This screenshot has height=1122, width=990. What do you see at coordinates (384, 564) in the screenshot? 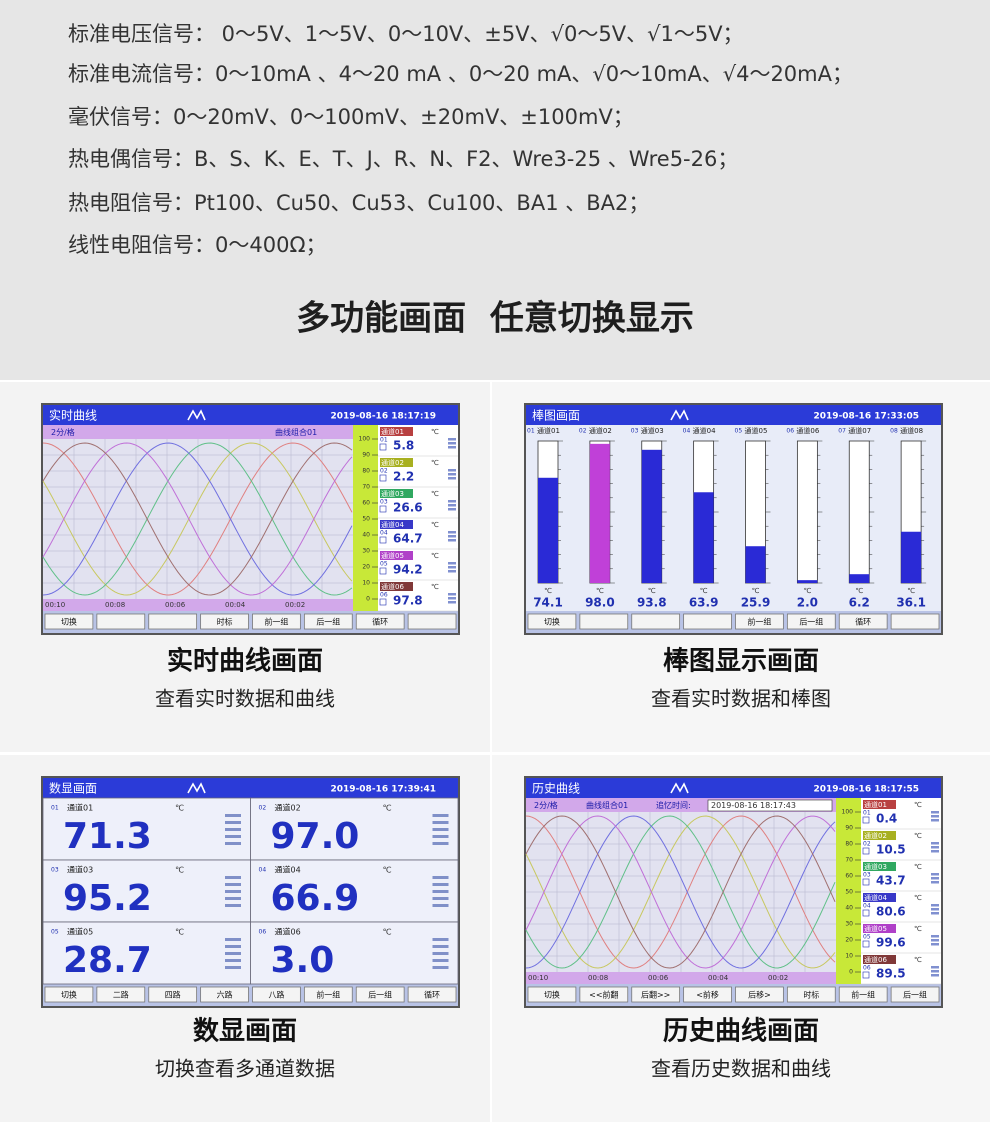
I see `channel-id: 05` at bounding box center [384, 564].